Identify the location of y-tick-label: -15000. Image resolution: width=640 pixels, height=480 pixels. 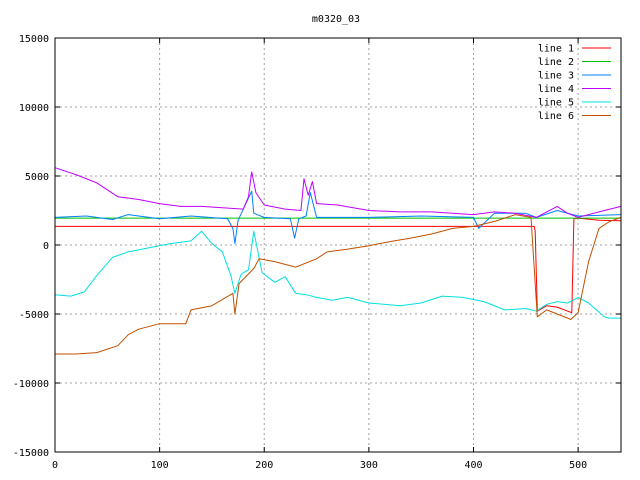
(31, 453).